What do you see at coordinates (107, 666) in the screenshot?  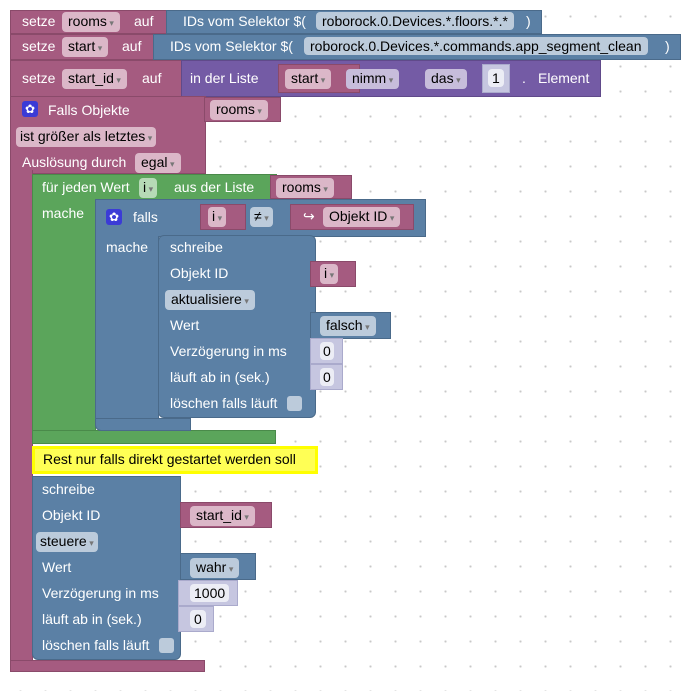 I see `trigger-bottom` at bounding box center [107, 666].